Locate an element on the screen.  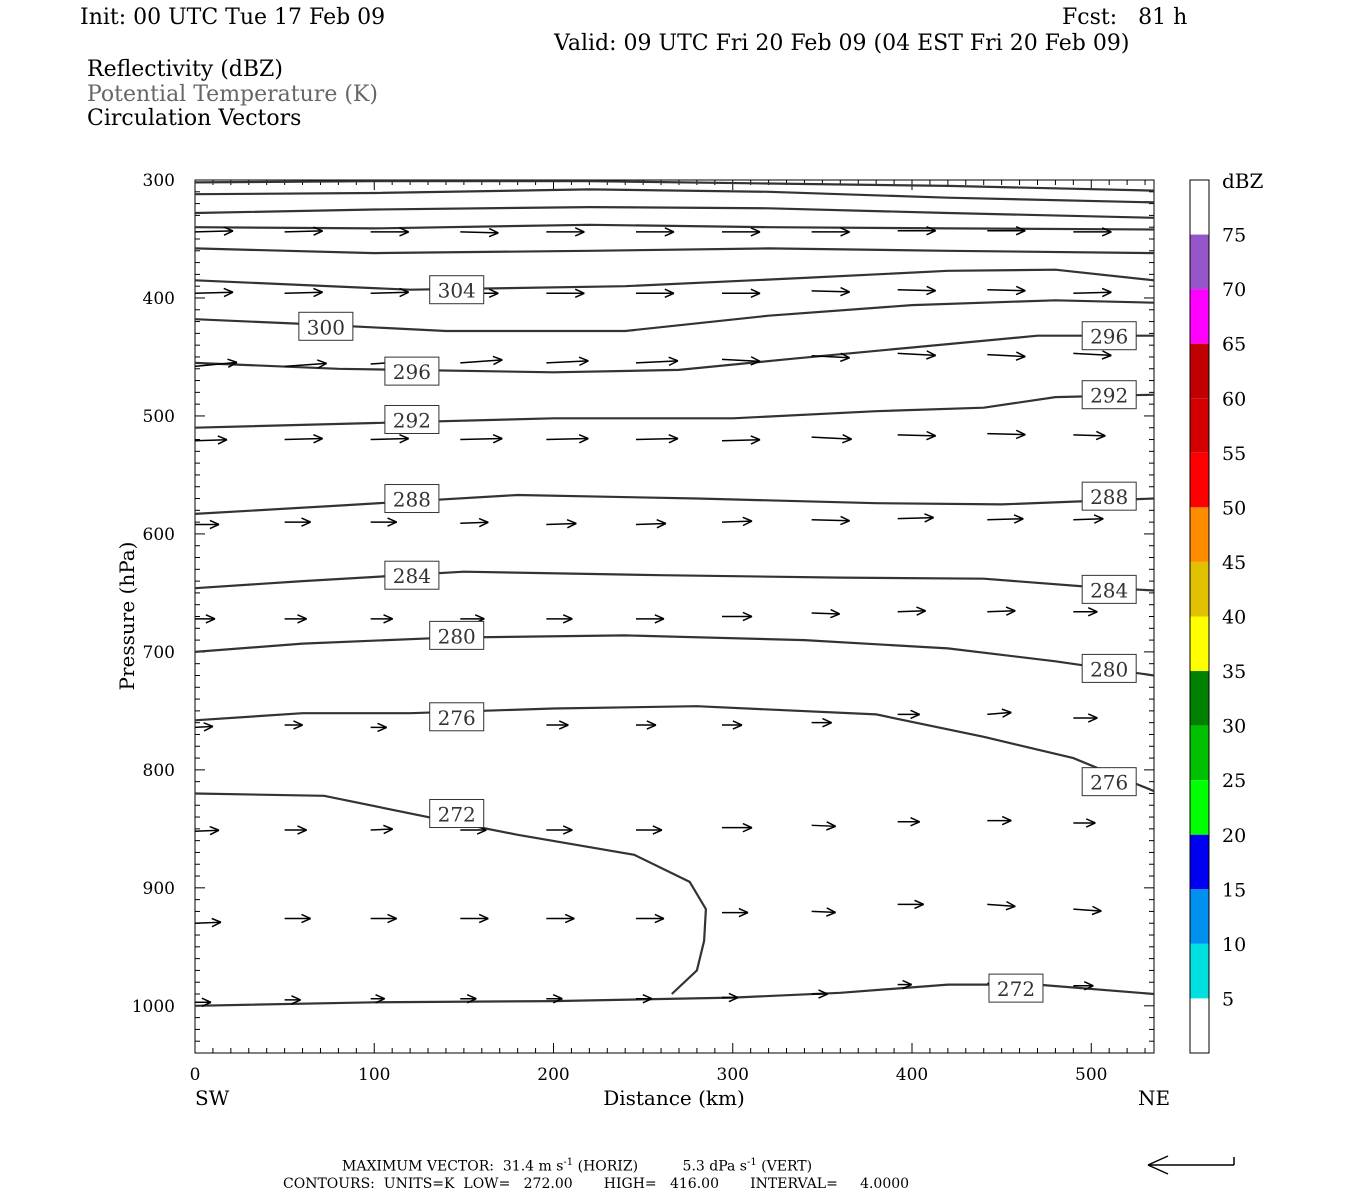
y-tick-label: 500 is located at coordinates (159, 417).